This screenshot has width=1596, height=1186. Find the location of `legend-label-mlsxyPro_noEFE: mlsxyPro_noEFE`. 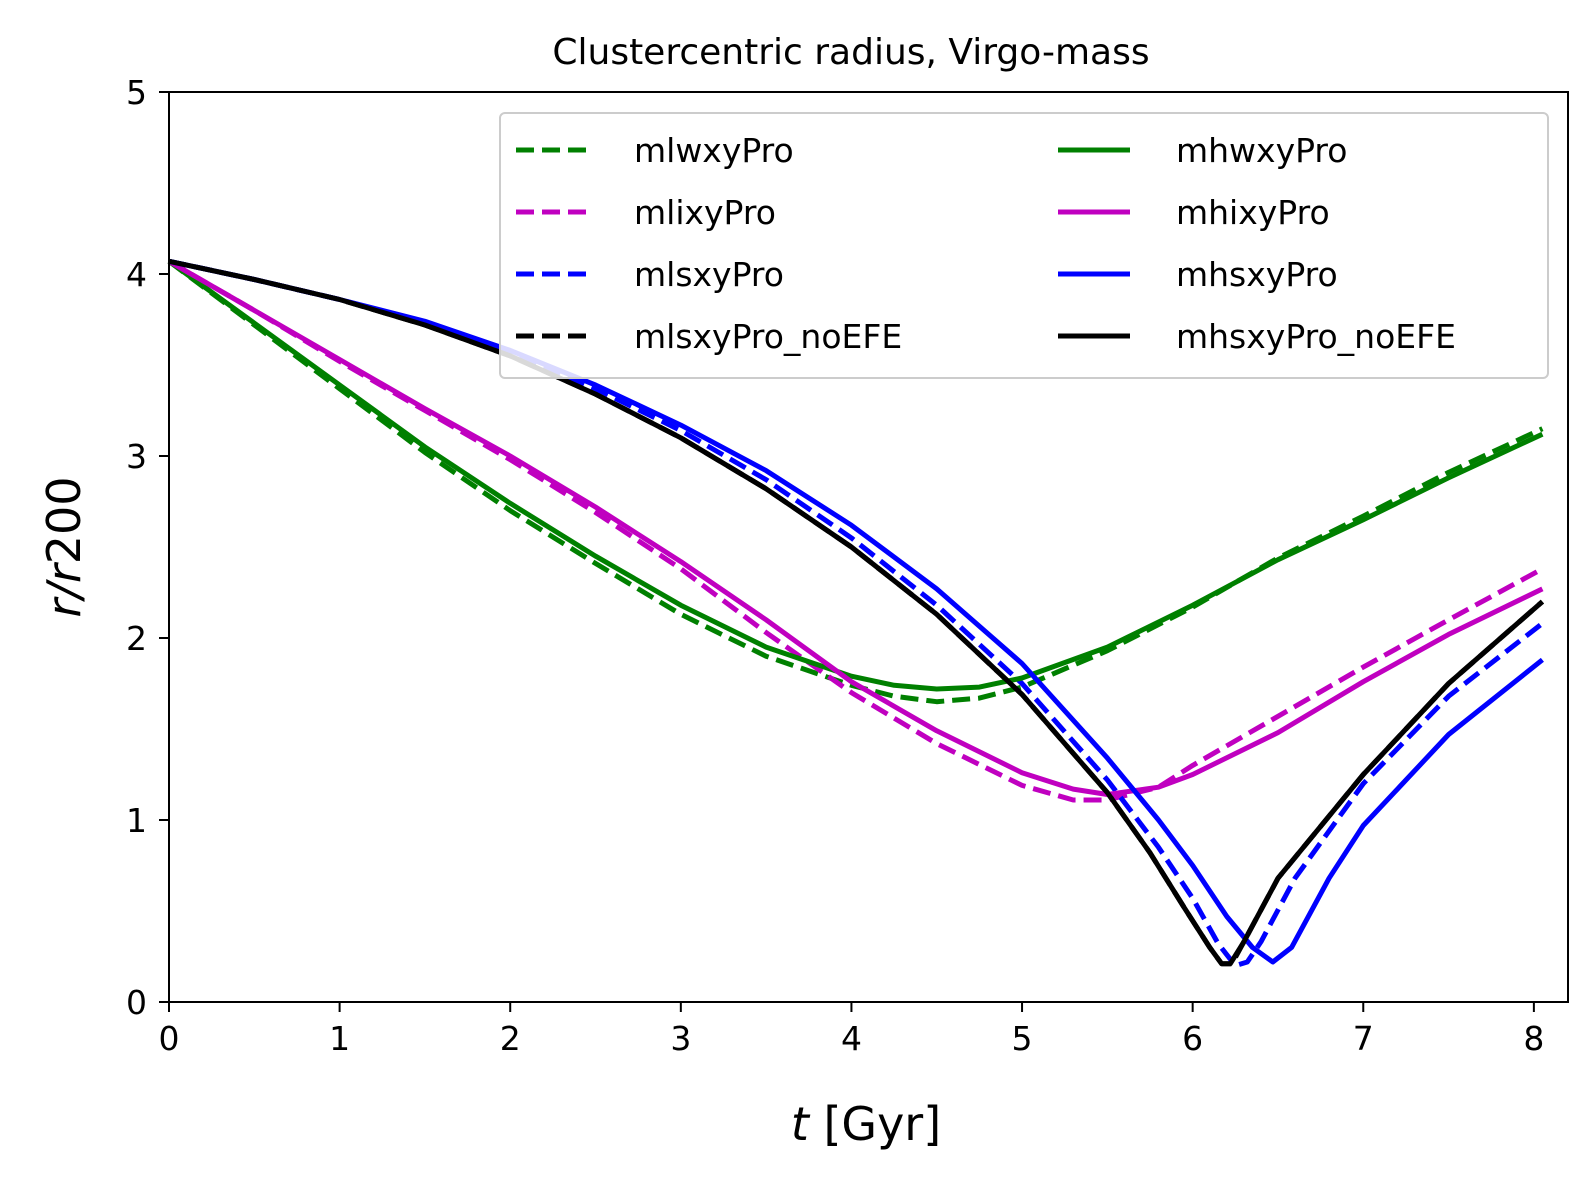

legend-label-mlsxyPro_noEFE: mlsxyPro_noEFE is located at coordinates (768, 336).